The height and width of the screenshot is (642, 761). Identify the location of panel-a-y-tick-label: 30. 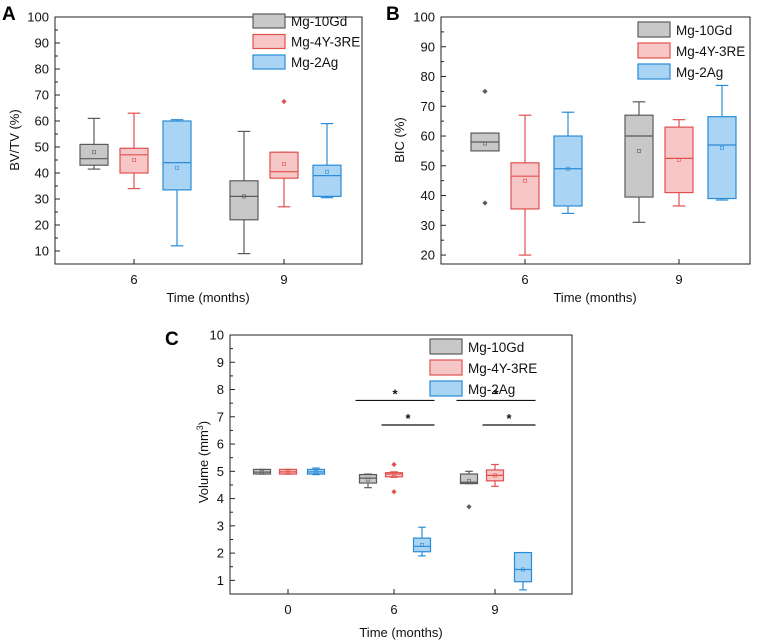
(42, 199).